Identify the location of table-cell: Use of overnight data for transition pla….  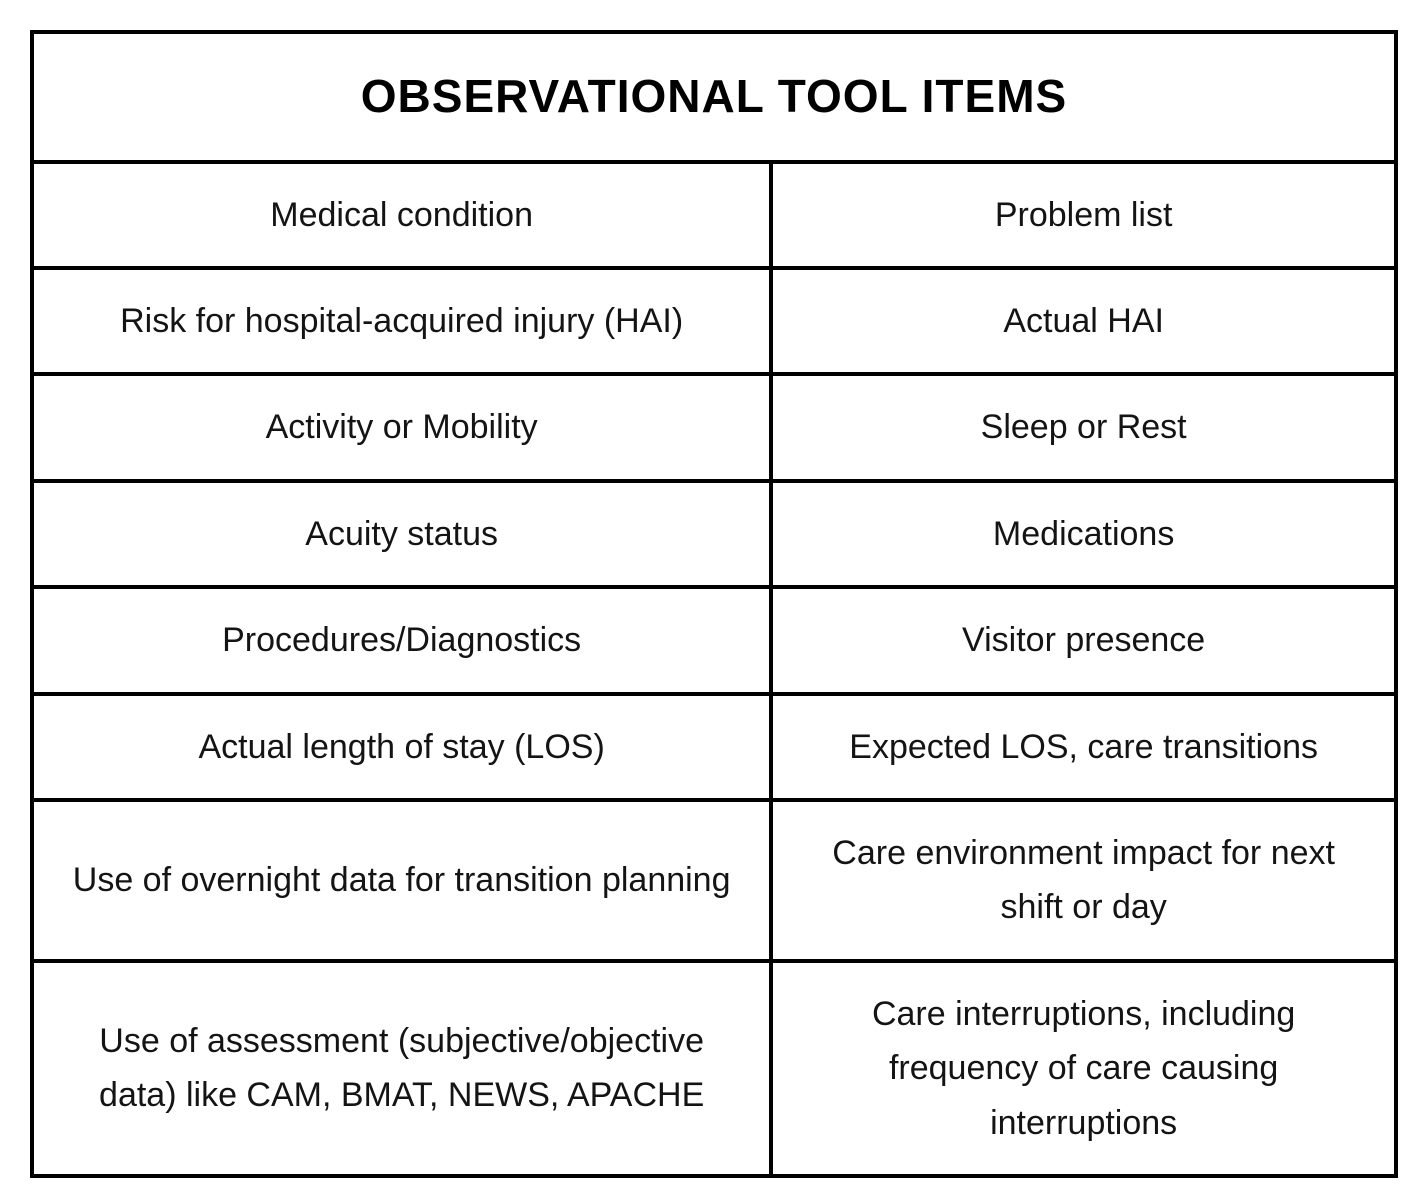
(401, 880).